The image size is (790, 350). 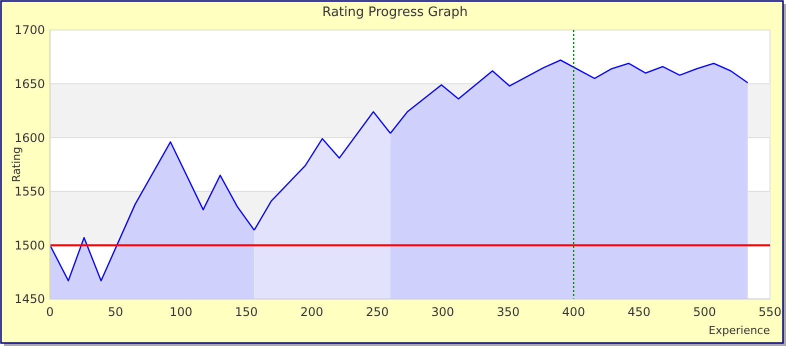 What do you see at coordinates (639, 312) in the screenshot?
I see `x-tick-label: 450` at bounding box center [639, 312].